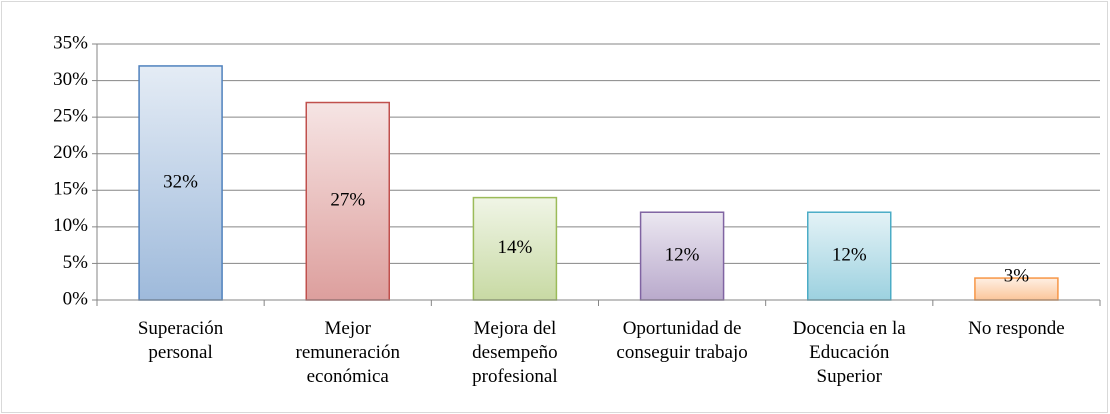  I want to click on data-label: 32%, so click(180, 181).